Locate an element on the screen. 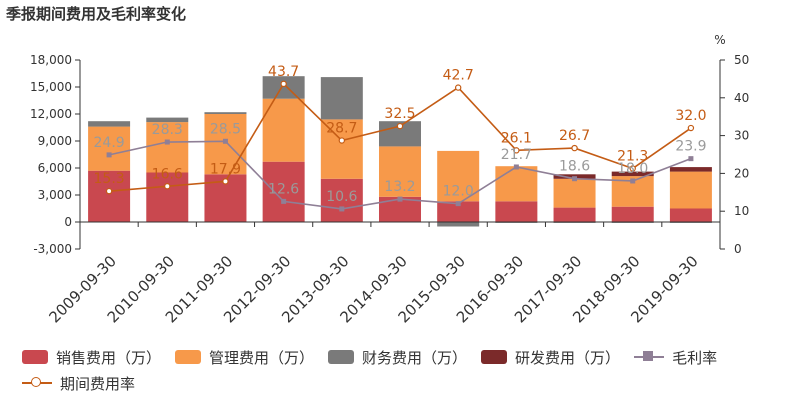 The image size is (800, 400). gross-margin-data-label: 24.9 is located at coordinates (109, 143).